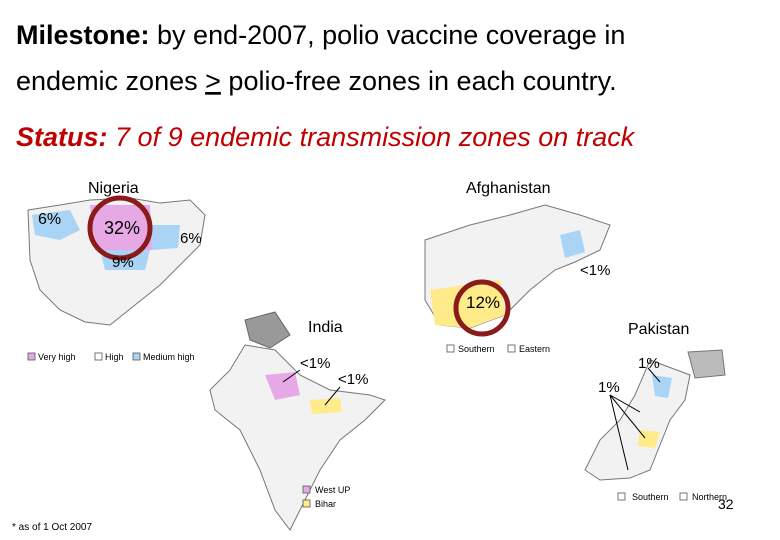  What do you see at coordinates (113, 188) in the screenshot?
I see `country-name: Nigeria` at bounding box center [113, 188].